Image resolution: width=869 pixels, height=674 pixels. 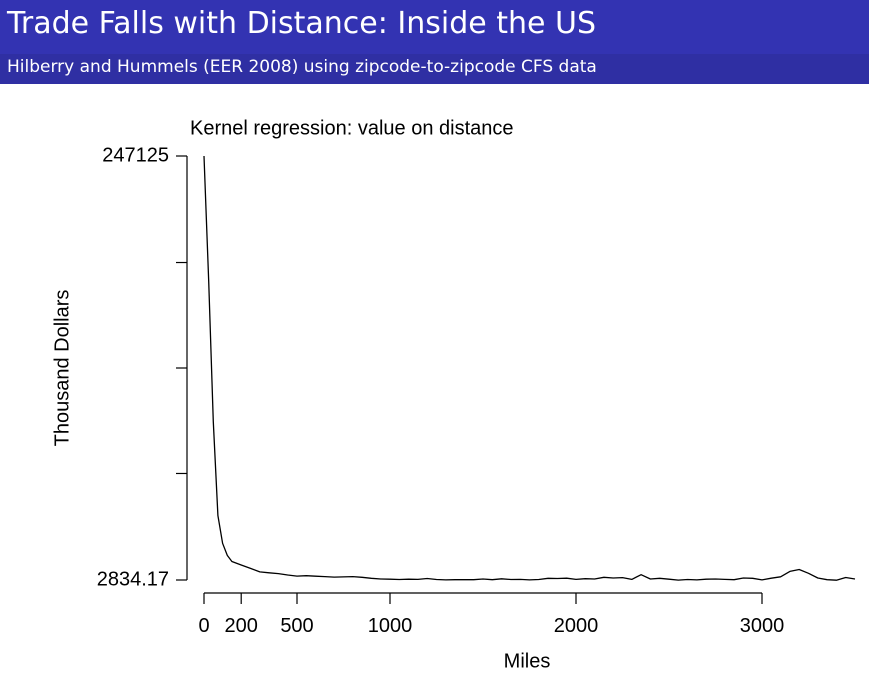 What do you see at coordinates (390, 626) in the screenshot?
I see `x-tick-label: 1000` at bounding box center [390, 626].